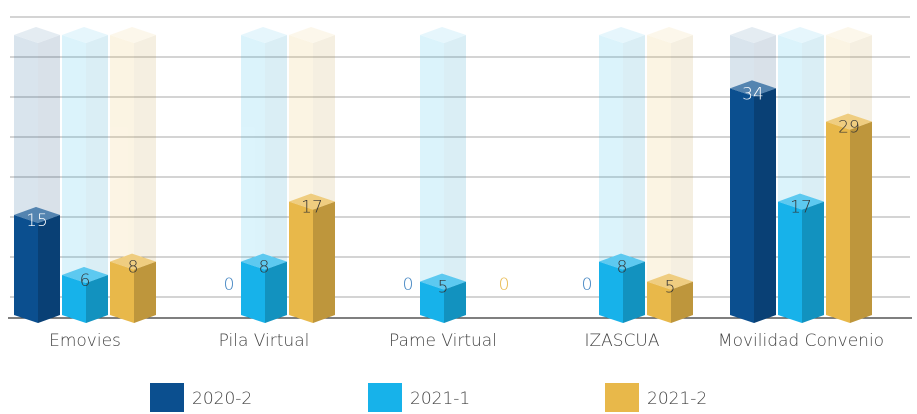 This screenshot has width=917, height=414. Describe the element at coordinates (222, 399) in the screenshot. I see `legend-label: 2020-2` at that location.